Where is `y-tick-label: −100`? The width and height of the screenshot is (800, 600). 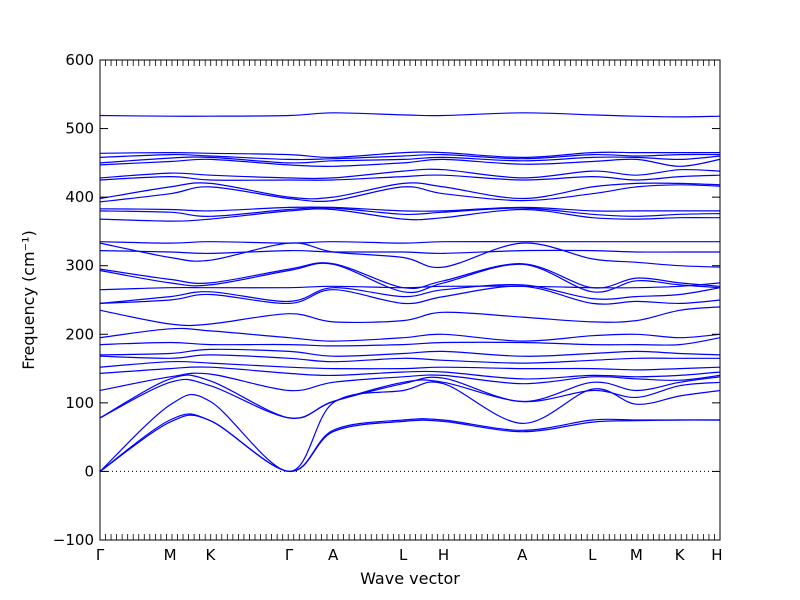 y-tick-label: −100 is located at coordinates (73, 540).